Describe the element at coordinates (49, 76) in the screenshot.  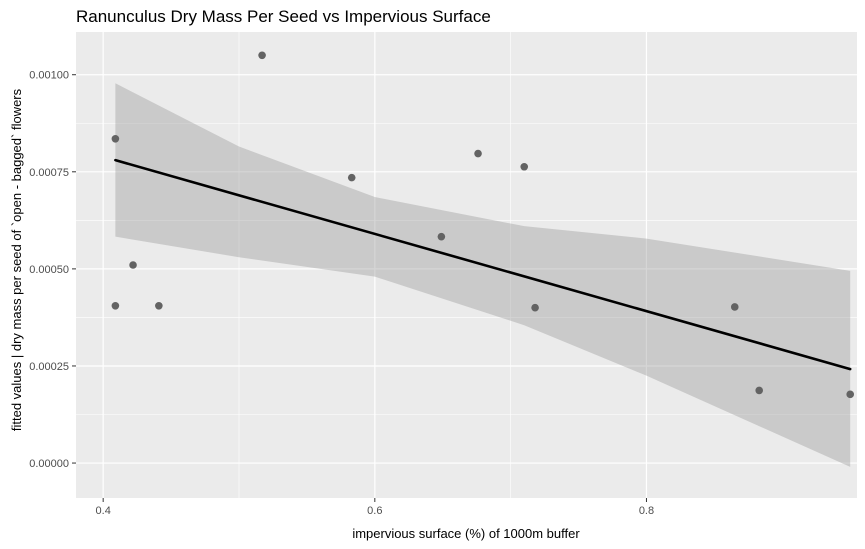
I see `y-tick-label: 0.00100` at that location.